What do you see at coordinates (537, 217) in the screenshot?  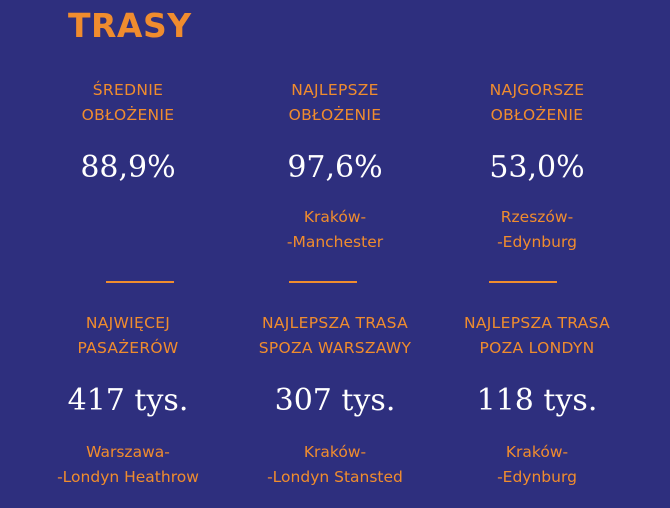 I see `stat-route: Rzeszów-` at bounding box center [537, 217].